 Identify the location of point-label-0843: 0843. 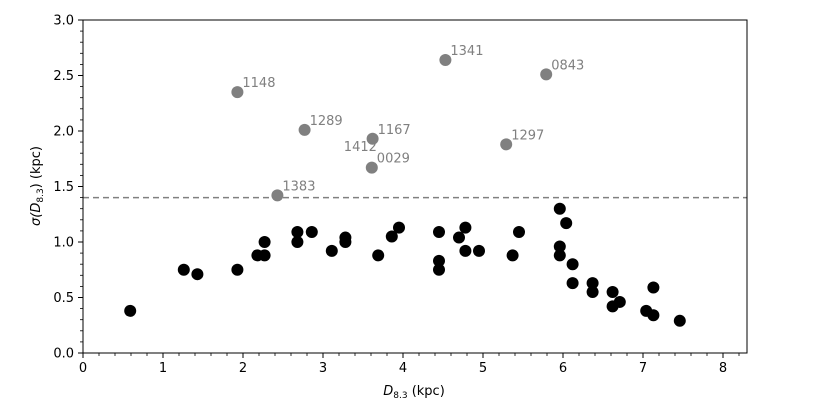
(567, 65).